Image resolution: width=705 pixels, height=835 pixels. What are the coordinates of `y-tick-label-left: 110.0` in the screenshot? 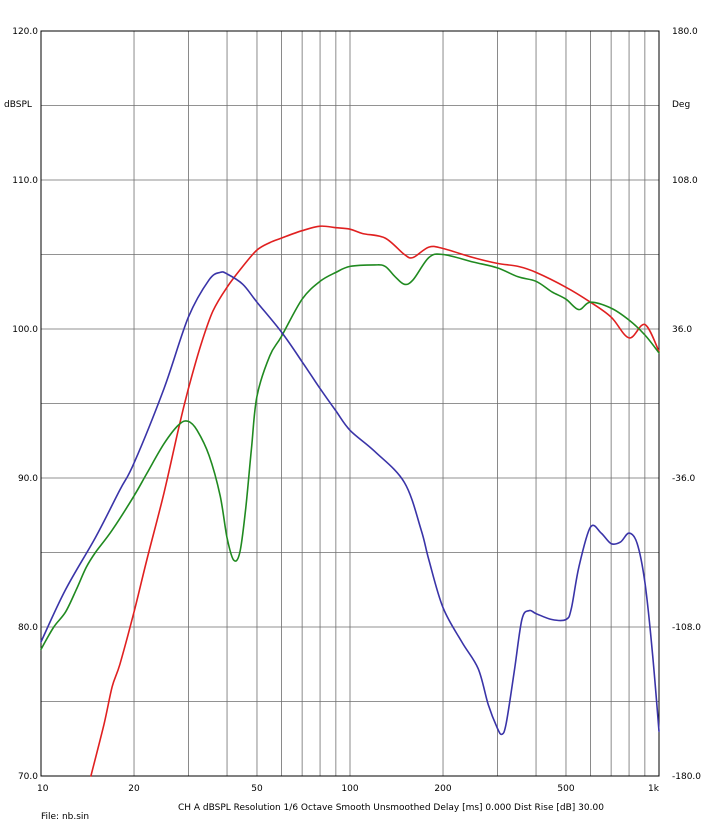 It's located at (25, 181).